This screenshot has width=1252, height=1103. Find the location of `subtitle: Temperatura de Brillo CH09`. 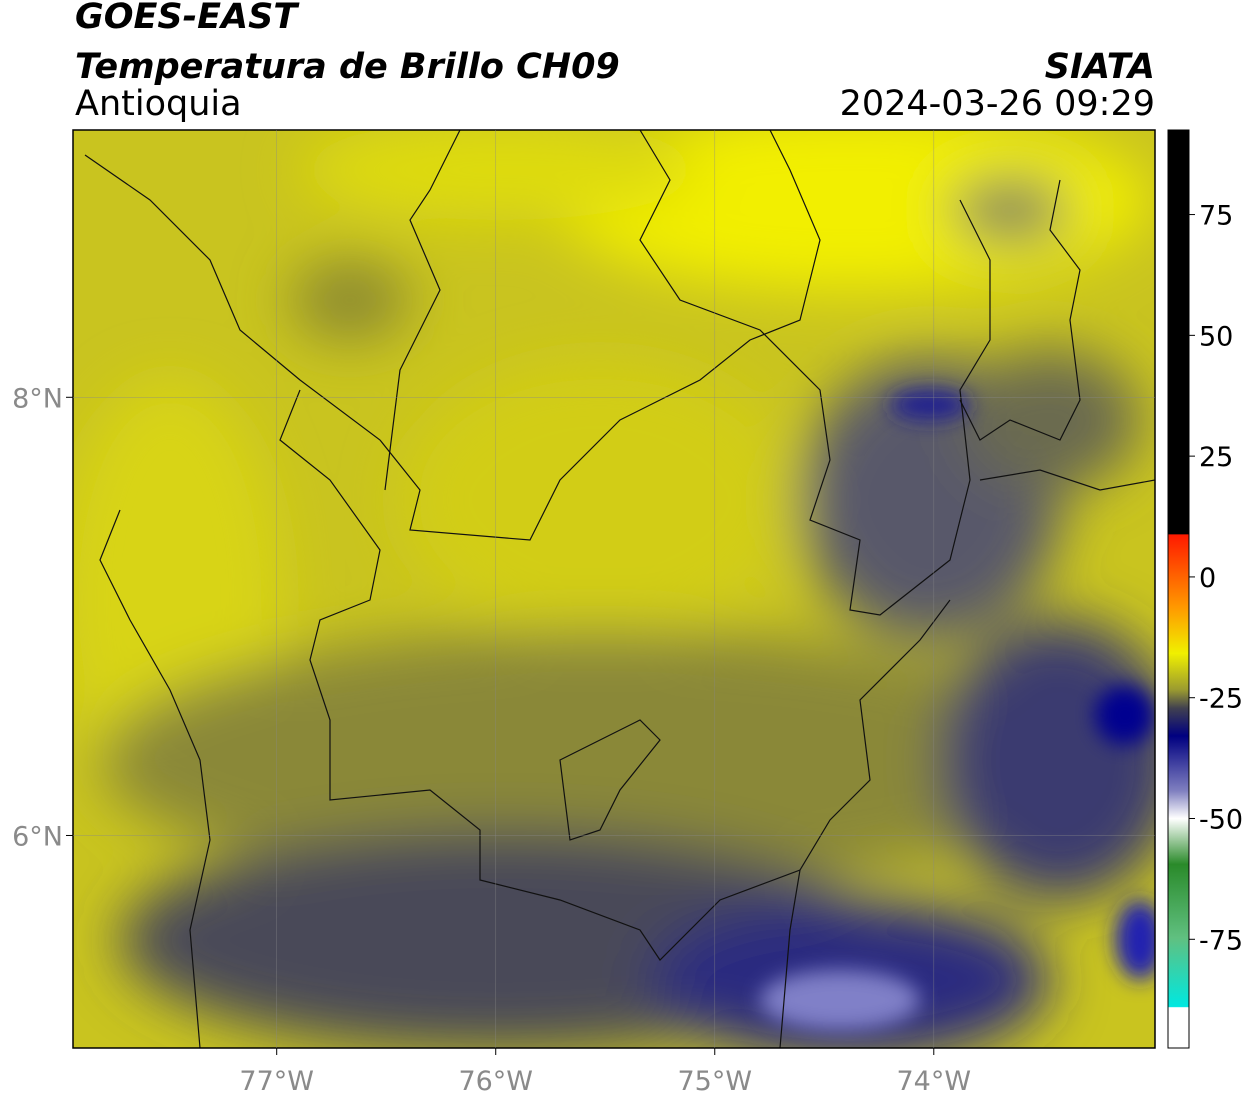

subtitle: Temperatura de Brillo CH09 is located at coordinates (347, 67).